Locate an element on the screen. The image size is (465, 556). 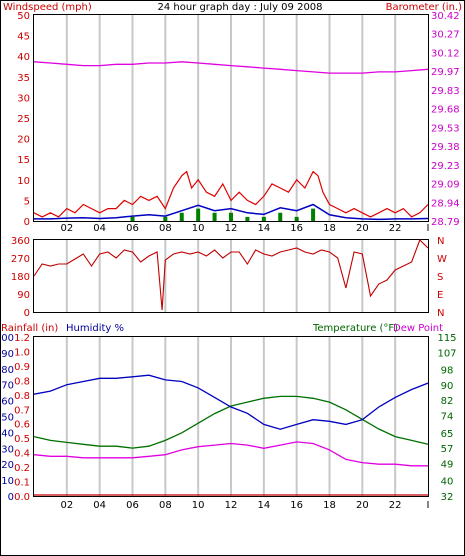
baro-tick-label: 29.83 is located at coordinates (445, 91).